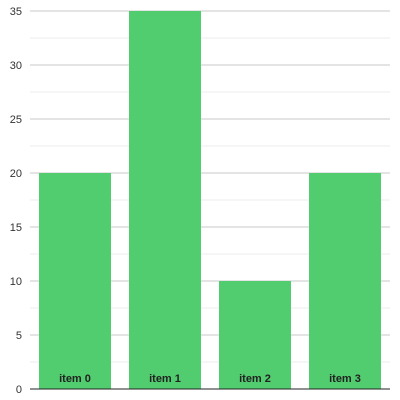 This screenshot has width=400, height=400. Describe the element at coordinates (16, 201) in the screenshot. I see `y-axis: 0 5 10 15 20 25 30 35` at that location.